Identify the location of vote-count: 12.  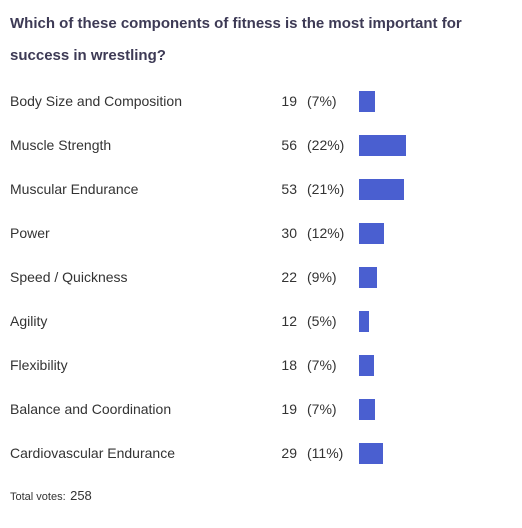
(289, 321).